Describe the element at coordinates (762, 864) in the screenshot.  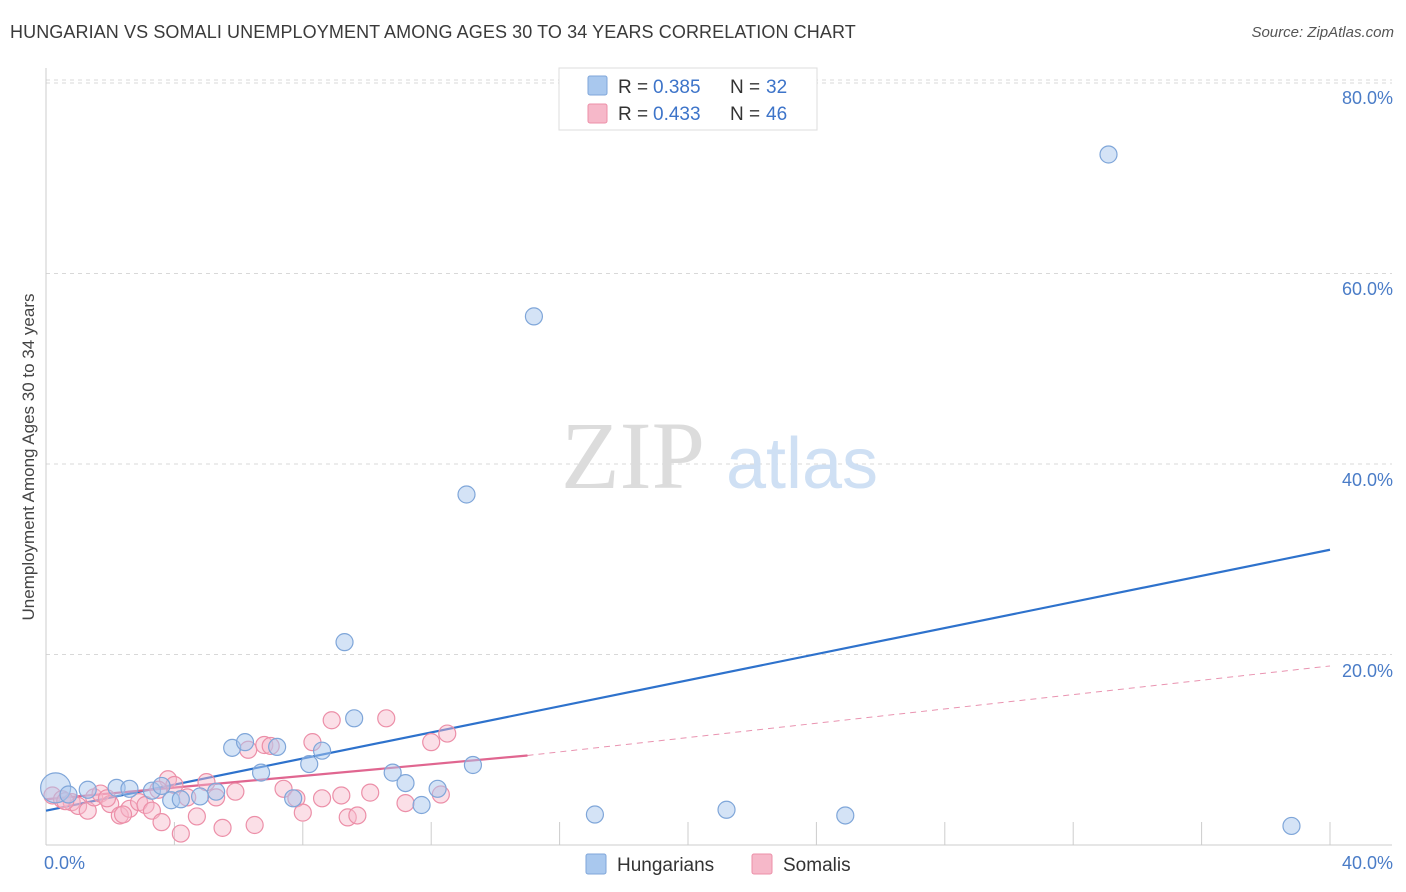
I see `legend-swatch-somalis-bottom` at that location.